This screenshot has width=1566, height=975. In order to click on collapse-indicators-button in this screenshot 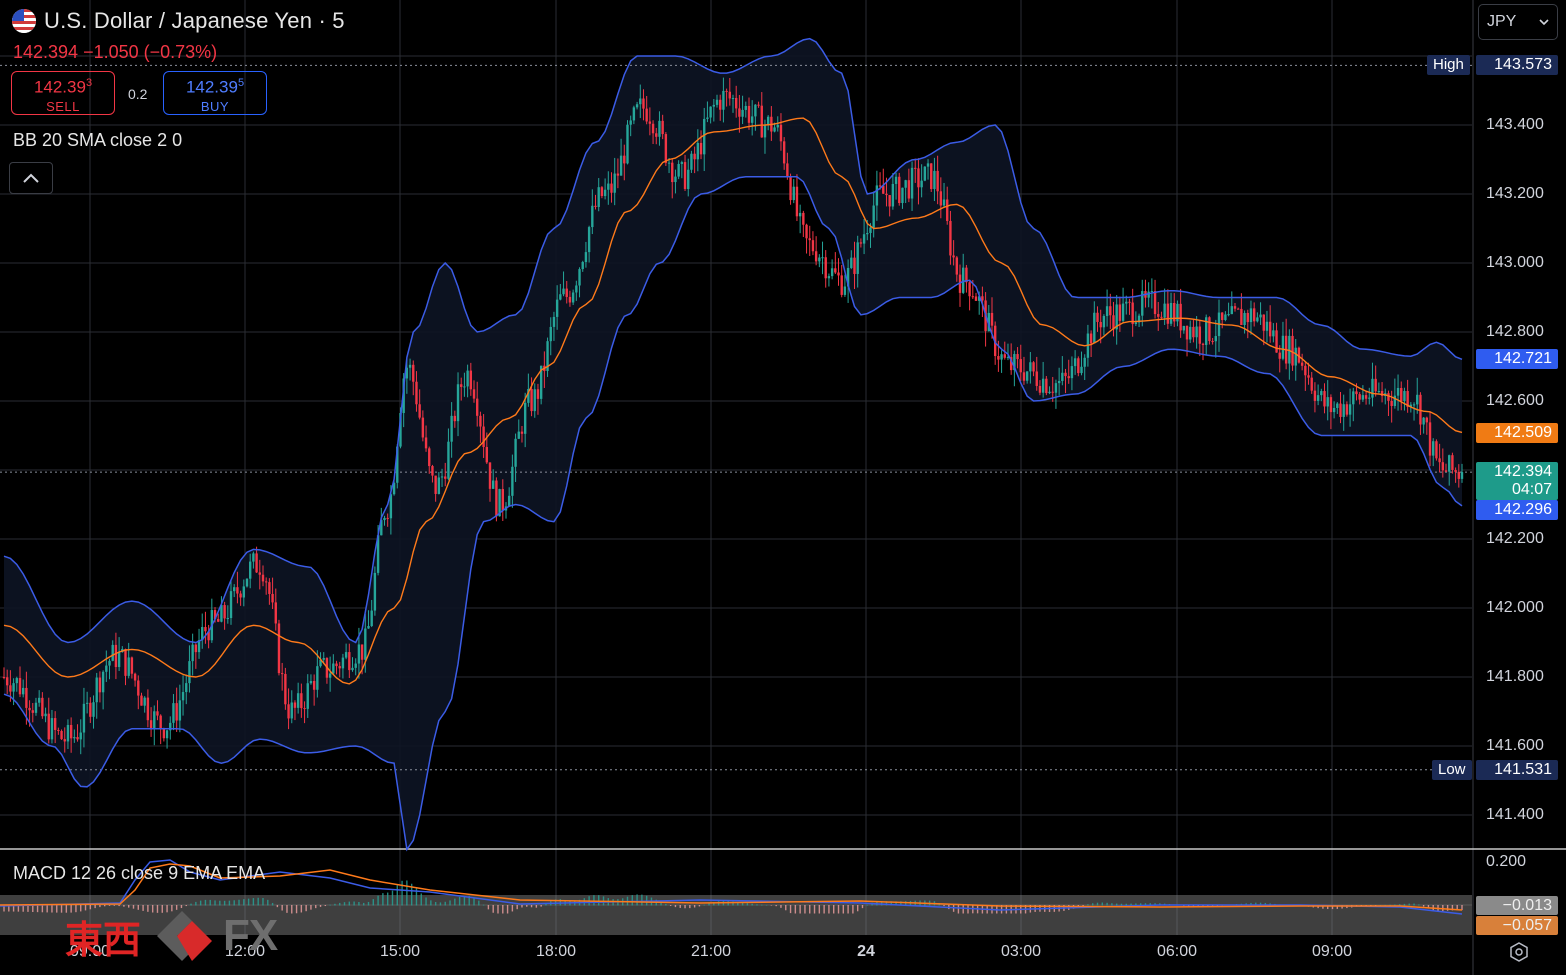, I will do `click(31, 178)`.